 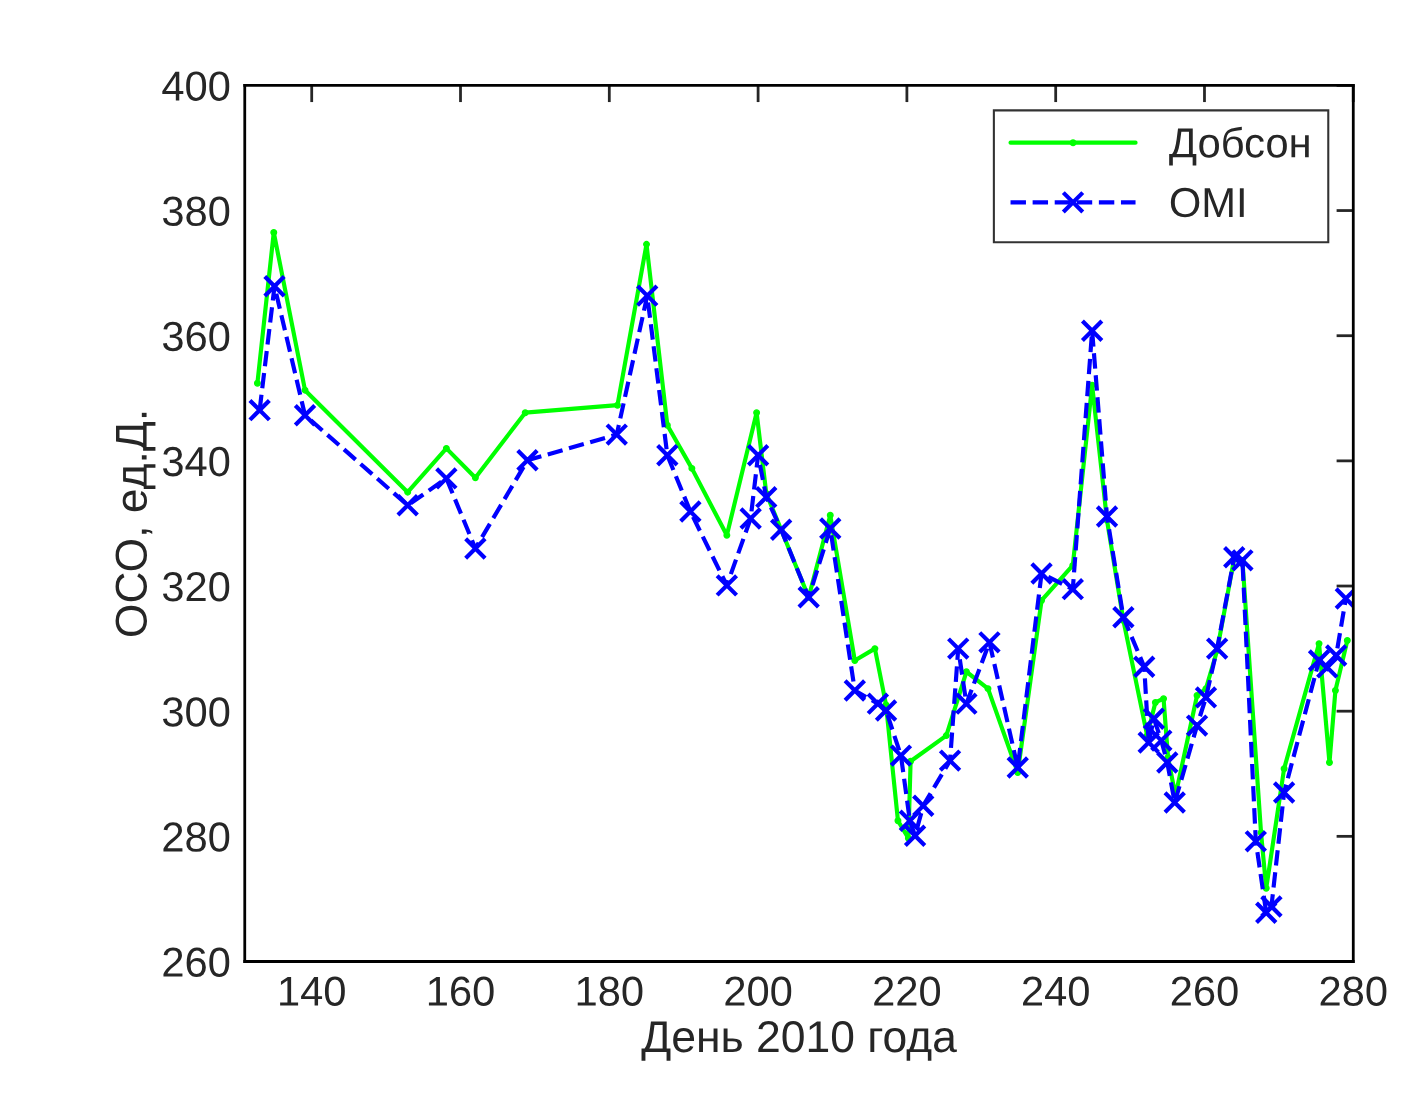 What do you see at coordinates (135, 524) in the screenshot?
I see `y-axis-title: ОСО, ед.Д.` at bounding box center [135, 524].